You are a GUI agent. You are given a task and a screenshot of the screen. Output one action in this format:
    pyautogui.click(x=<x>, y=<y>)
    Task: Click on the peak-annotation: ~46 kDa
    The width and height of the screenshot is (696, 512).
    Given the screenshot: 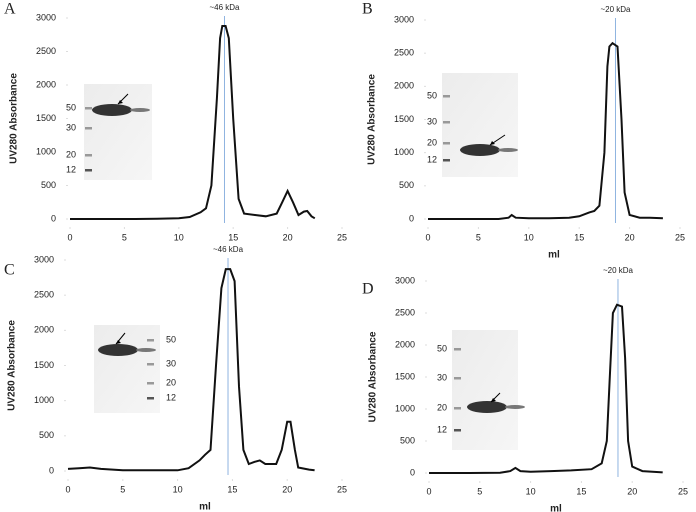 What is the action you would take?
    pyautogui.click(x=224, y=7)
    